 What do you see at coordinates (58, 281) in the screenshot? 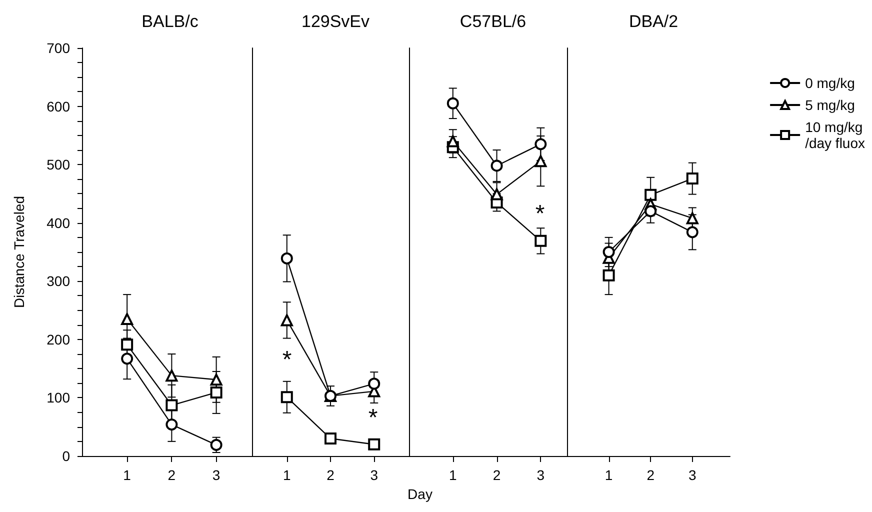
I see `y-tick-label: 300` at bounding box center [58, 281].